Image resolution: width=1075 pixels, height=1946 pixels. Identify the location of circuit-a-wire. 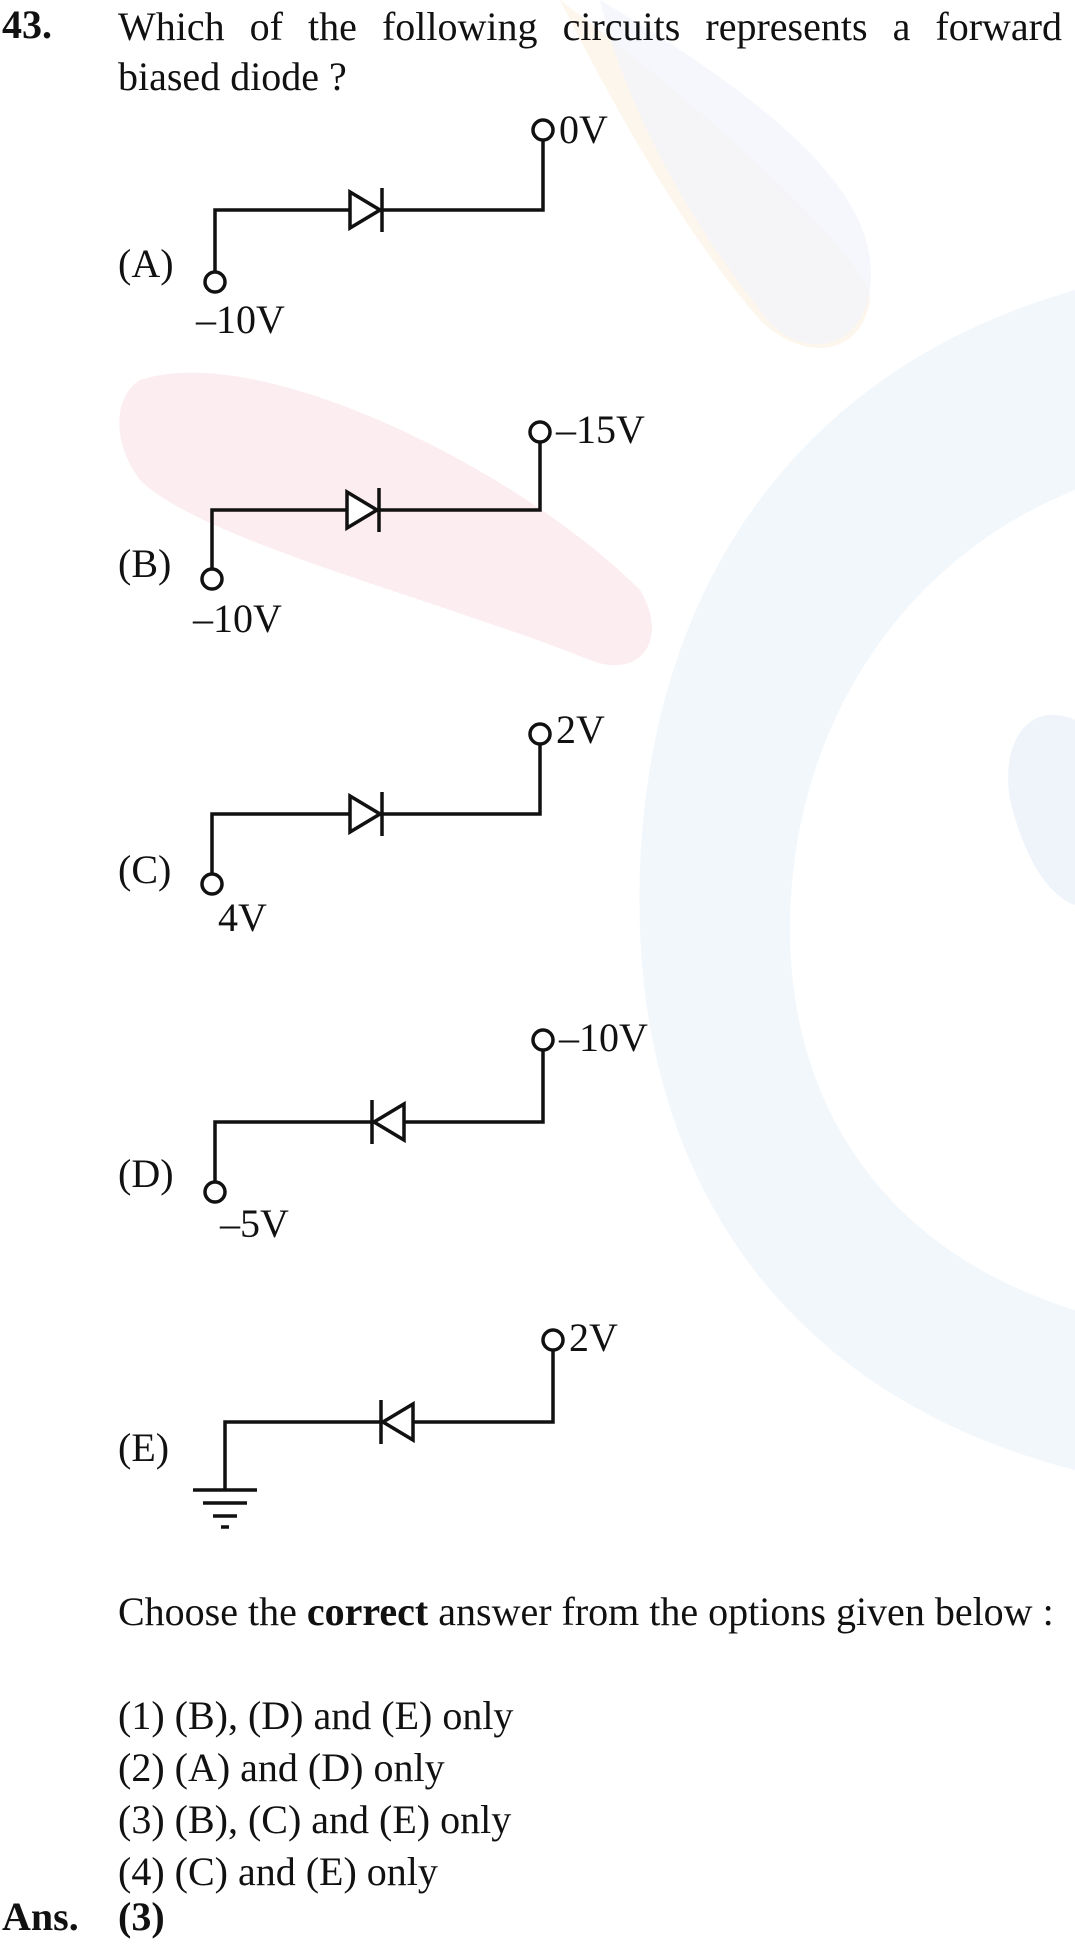
(379, 206).